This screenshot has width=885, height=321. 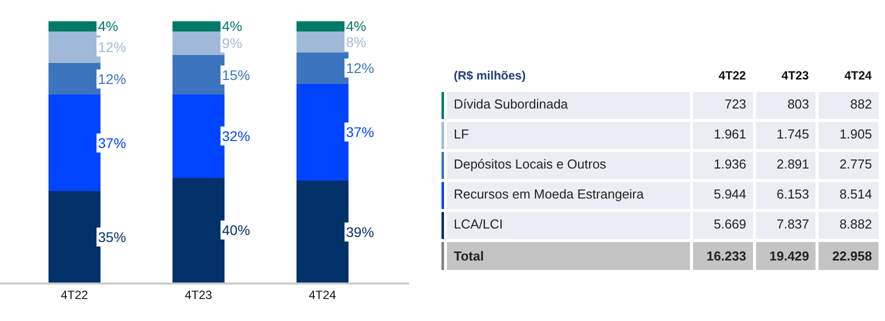 I want to click on text: 16.233, so click(x=726, y=256).